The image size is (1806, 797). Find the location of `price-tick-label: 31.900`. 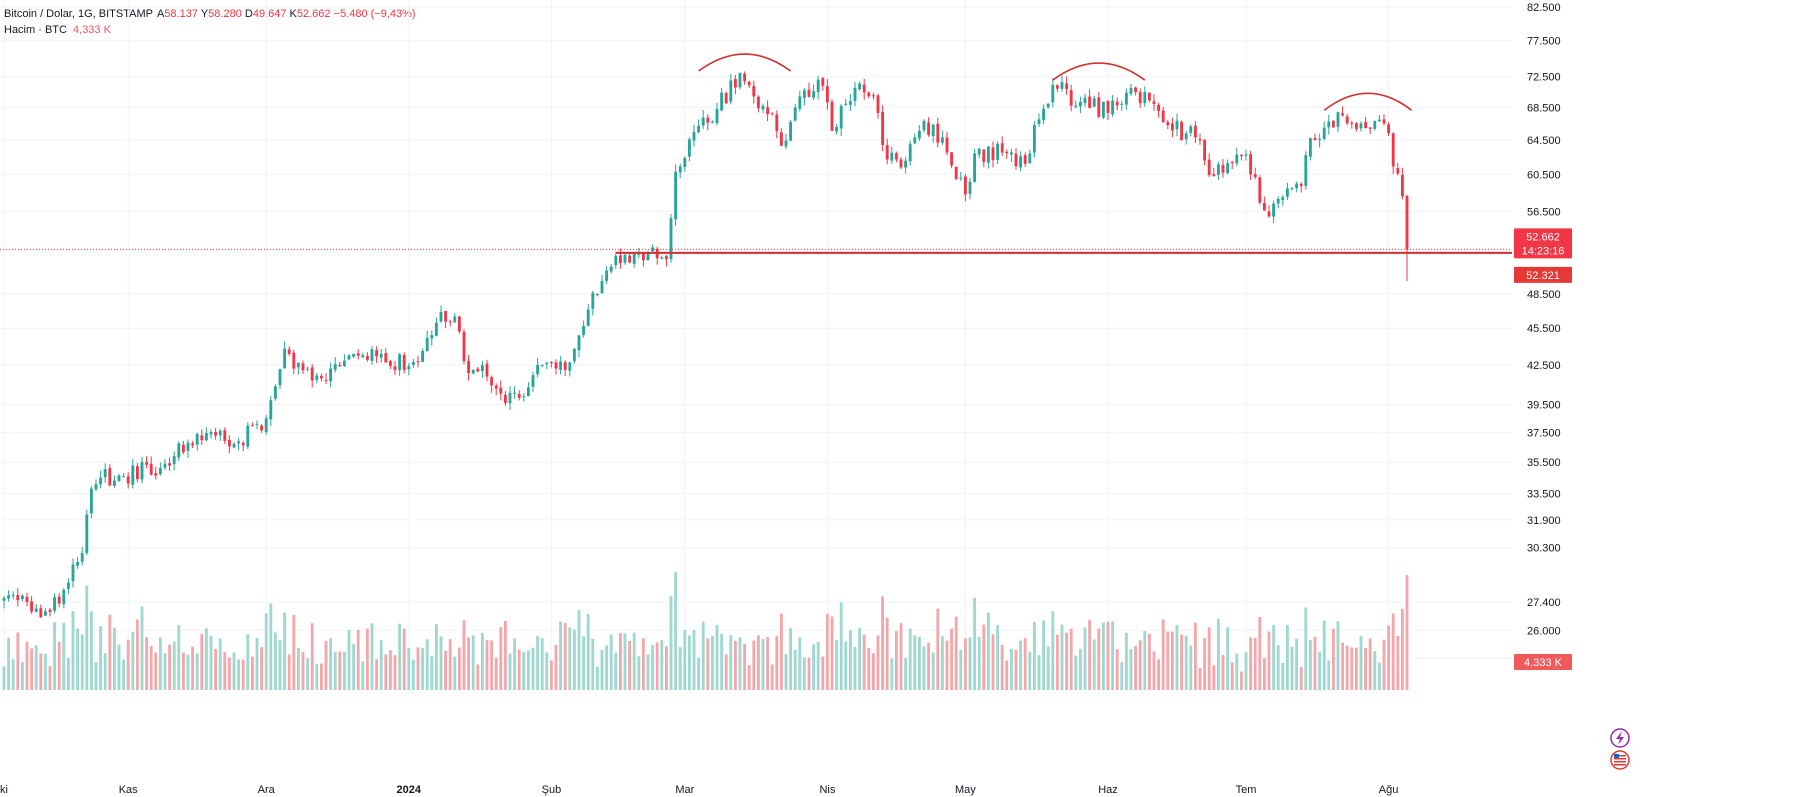

price-tick-label: 31.900 is located at coordinates (1544, 521).